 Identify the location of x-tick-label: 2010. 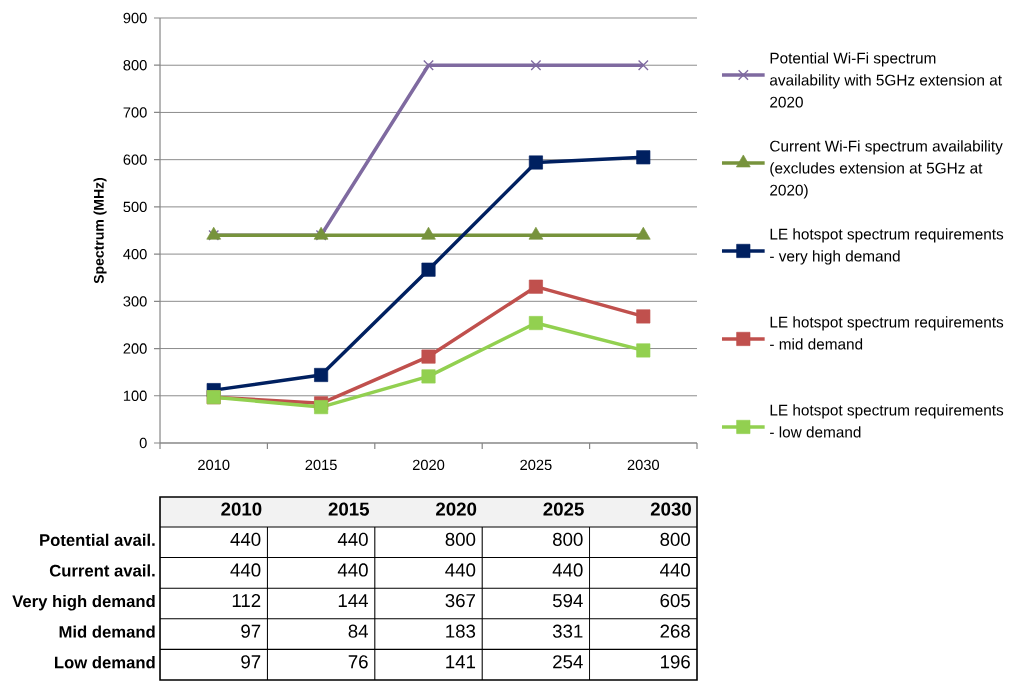
(214, 465).